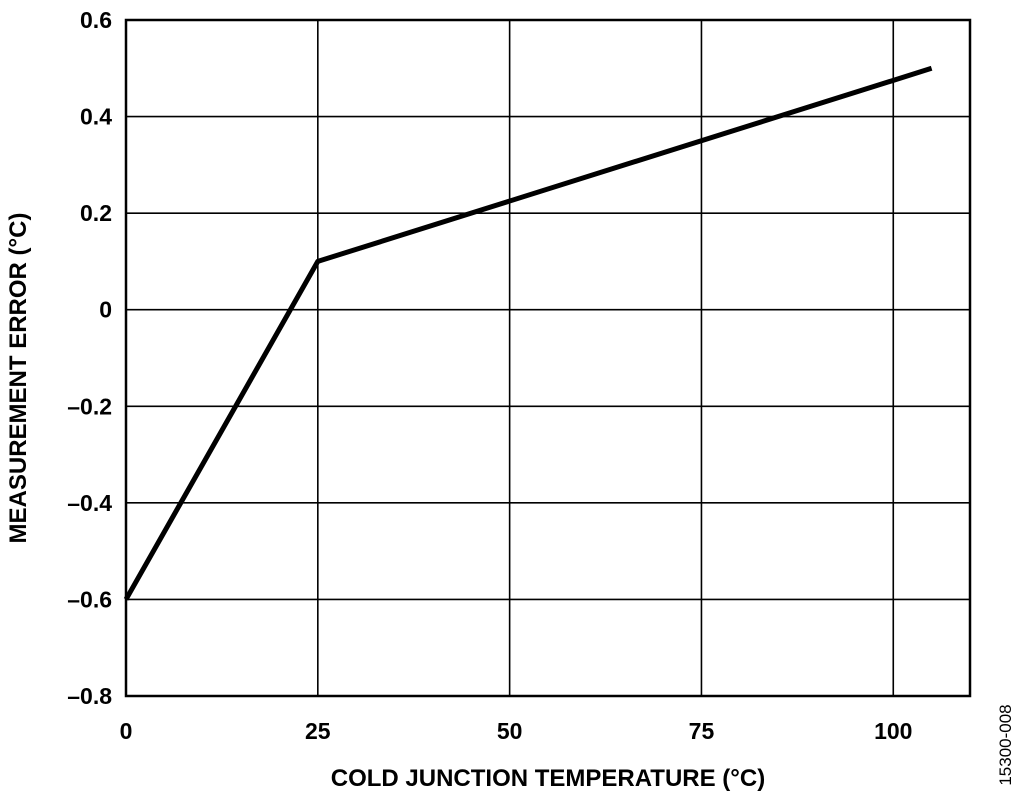 The width and height of the screenshot is (1024, 803). Describe the element at coordinates (1005, 744) in the screenshot. I see `figure-id: 15300-008` at that location.